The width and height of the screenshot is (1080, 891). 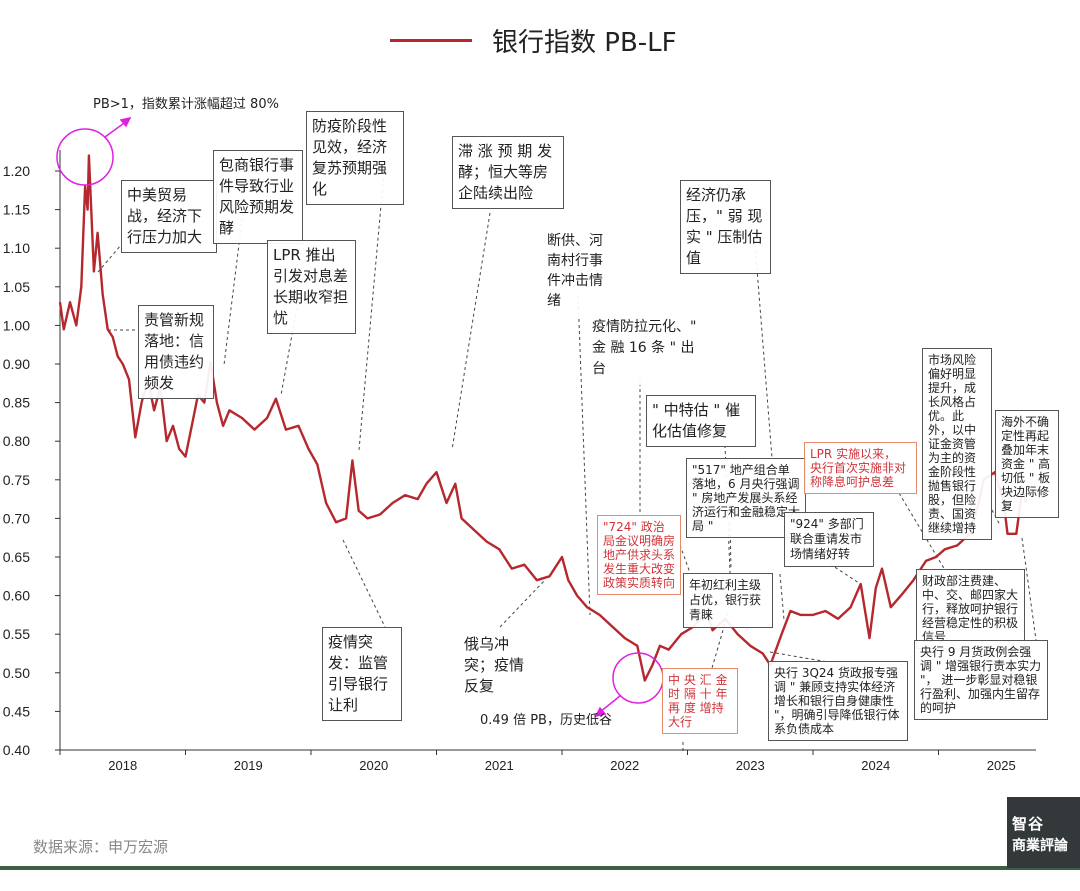 What do you see at coordinates (16, 518) in the screenshot?
I see `y-tick-label: 0.70` at bounding box center [16, 518].